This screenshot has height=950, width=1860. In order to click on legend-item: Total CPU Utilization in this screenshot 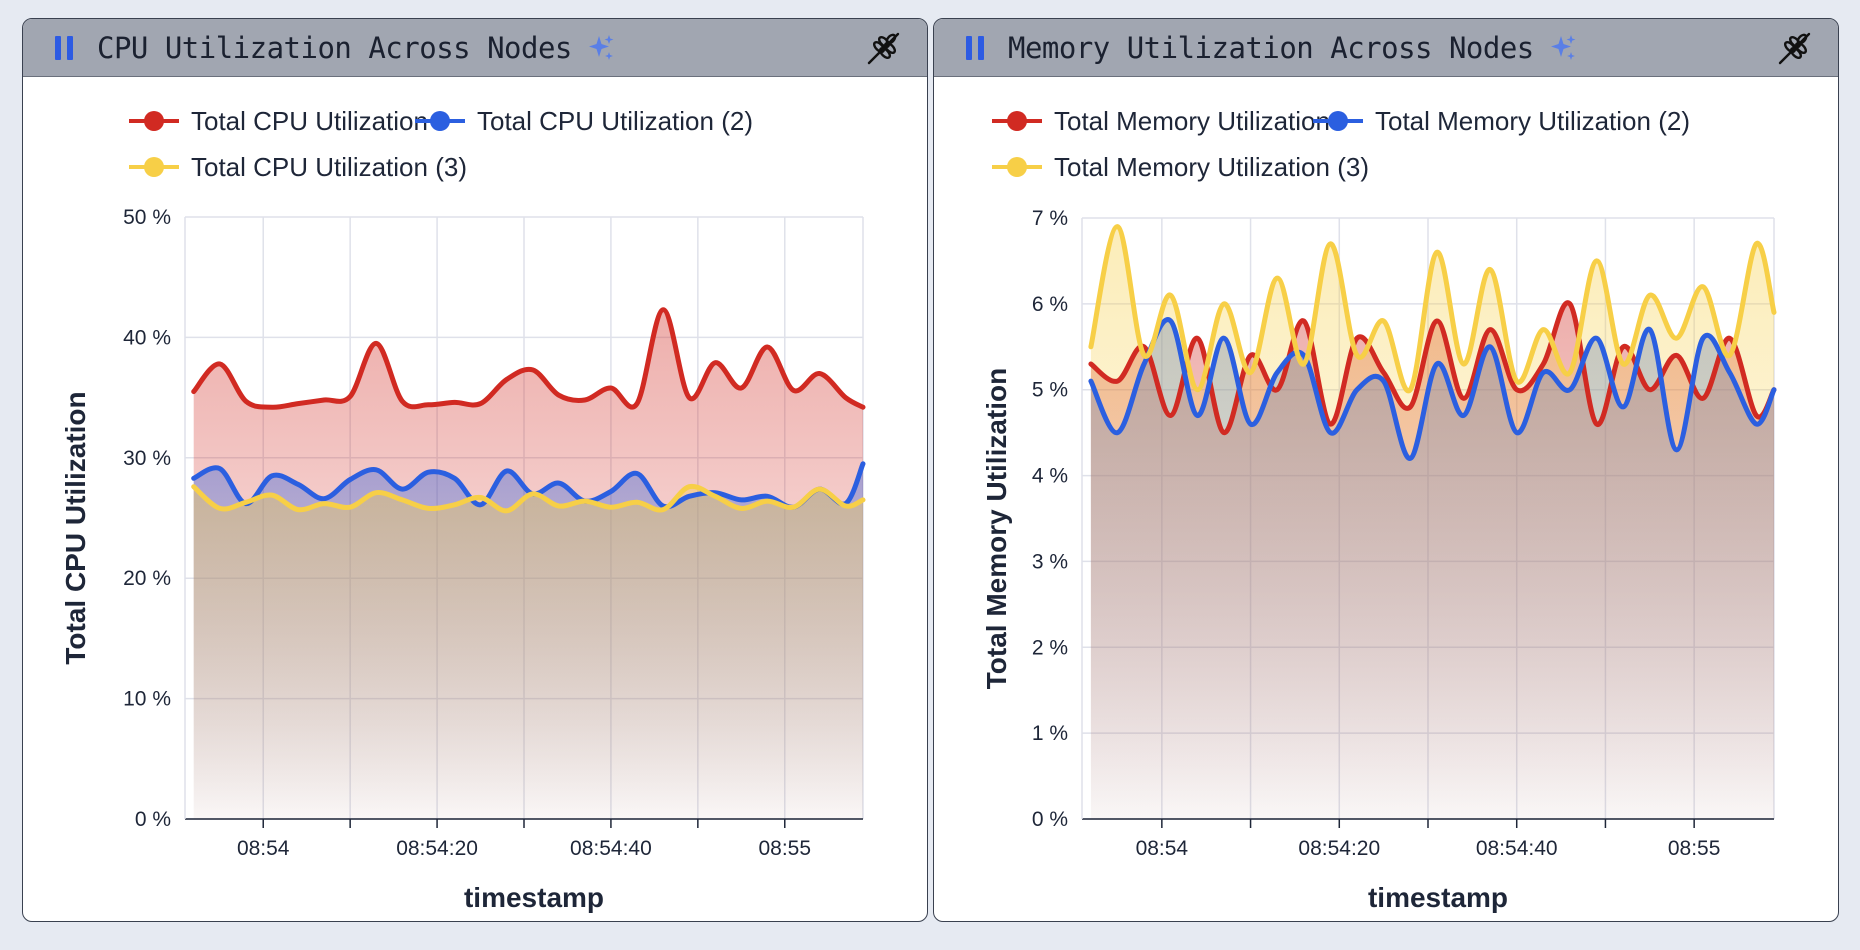, I will do `click(278, 121)`.